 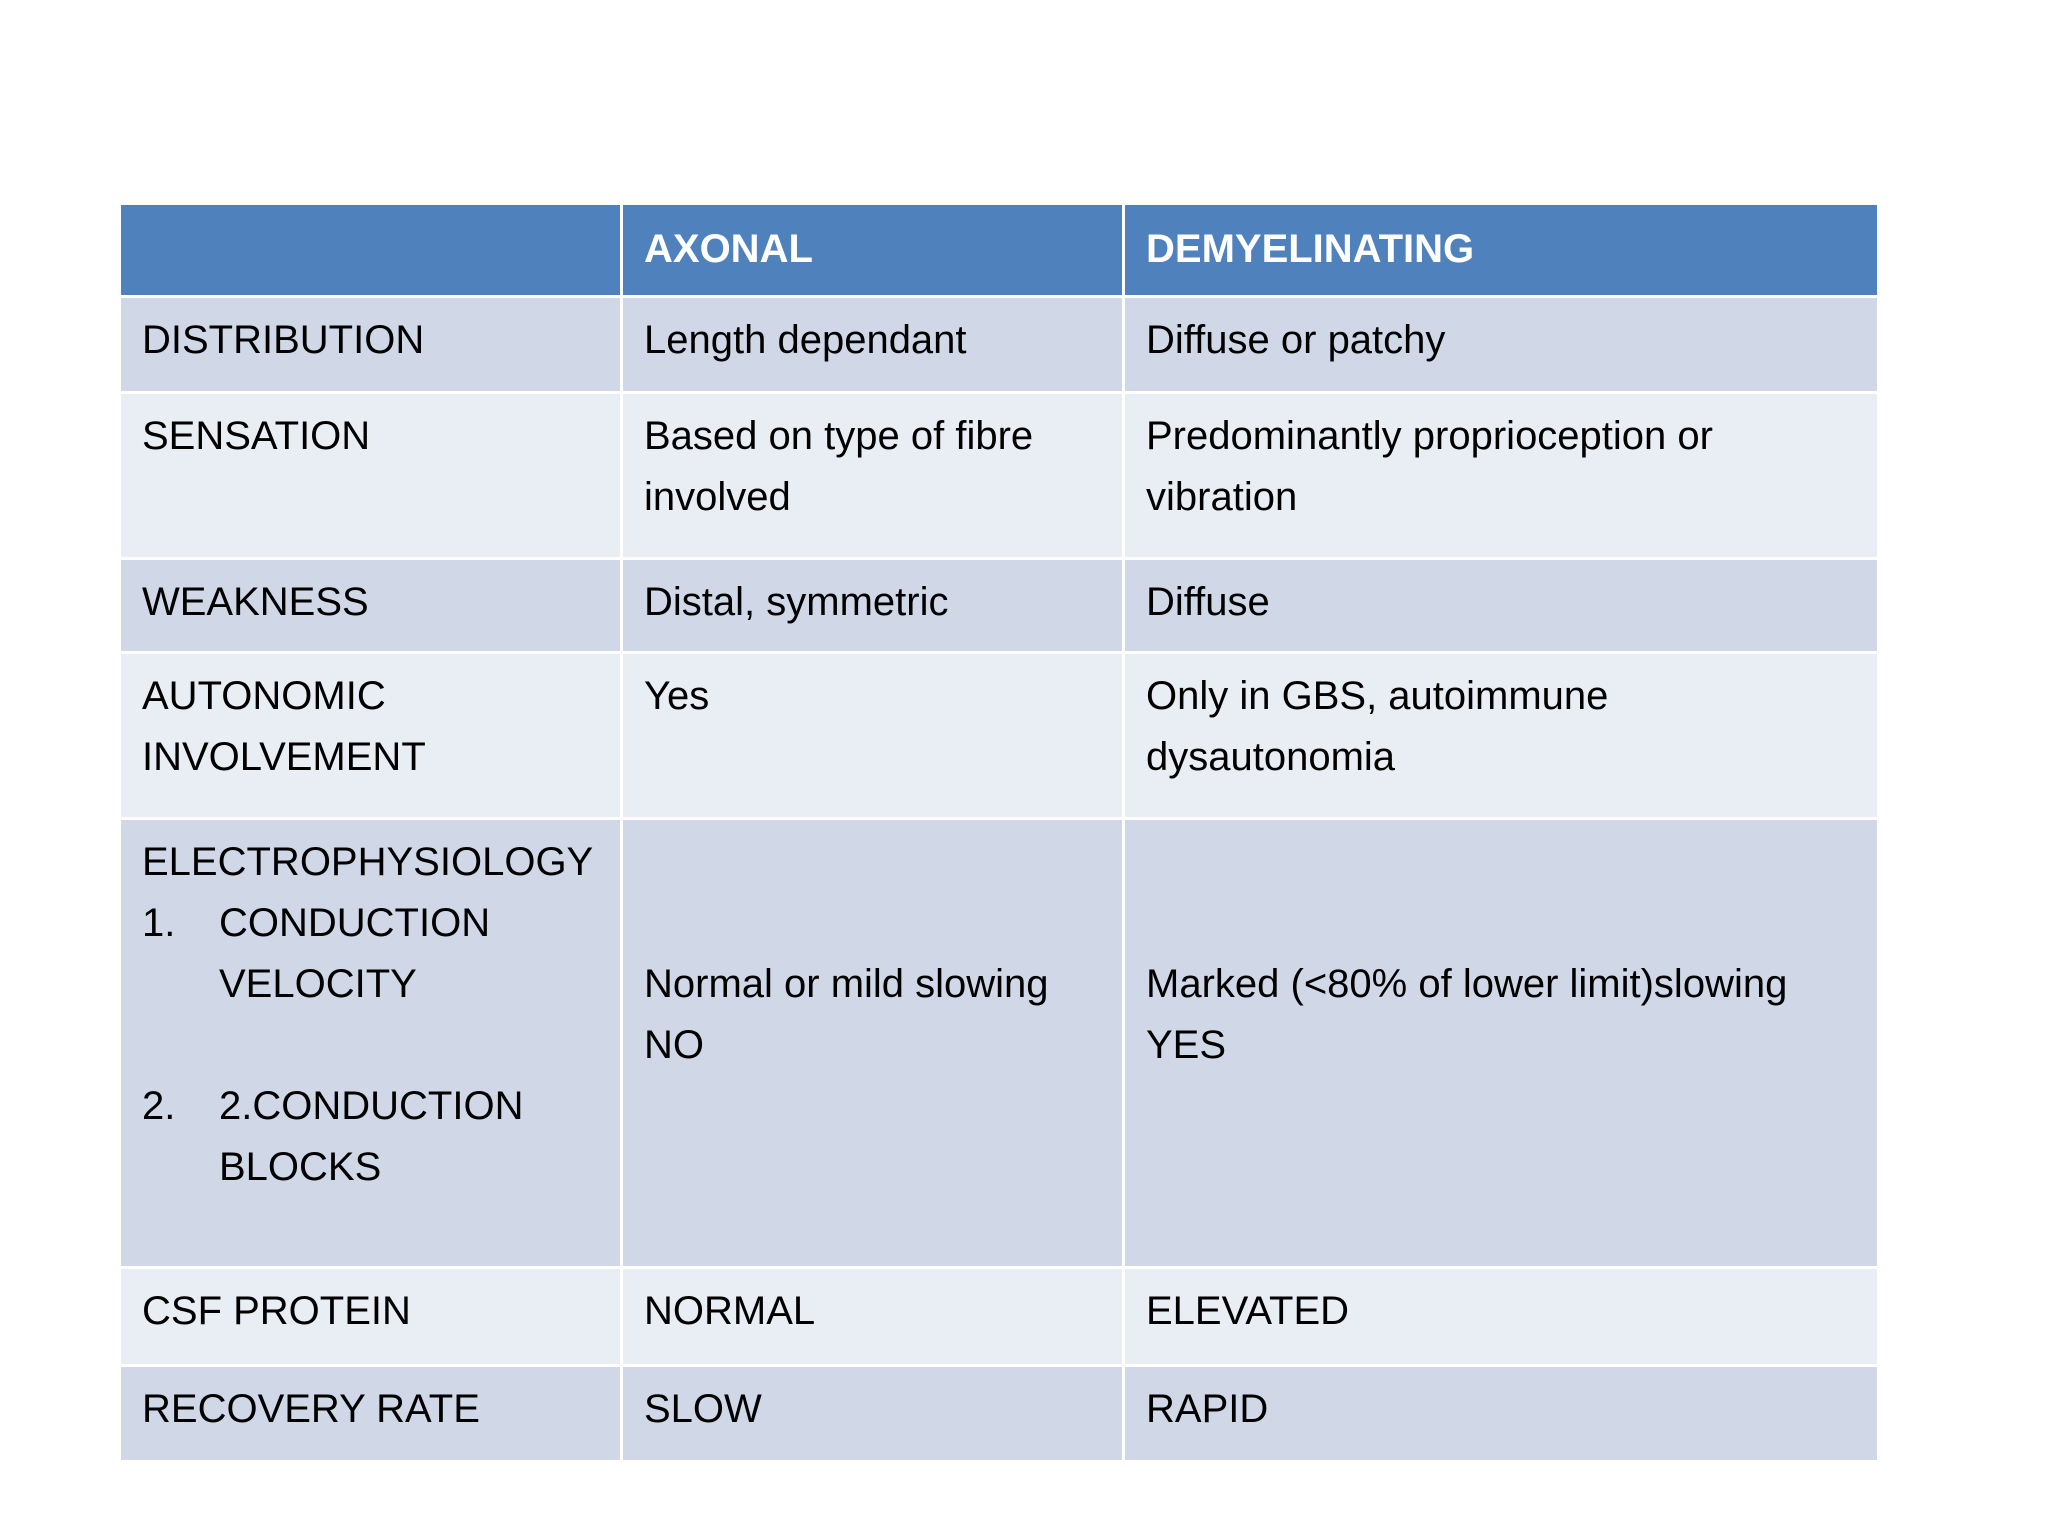 I want to click on row-label: RECOVERY RATE, so click(x=311, y=1409).